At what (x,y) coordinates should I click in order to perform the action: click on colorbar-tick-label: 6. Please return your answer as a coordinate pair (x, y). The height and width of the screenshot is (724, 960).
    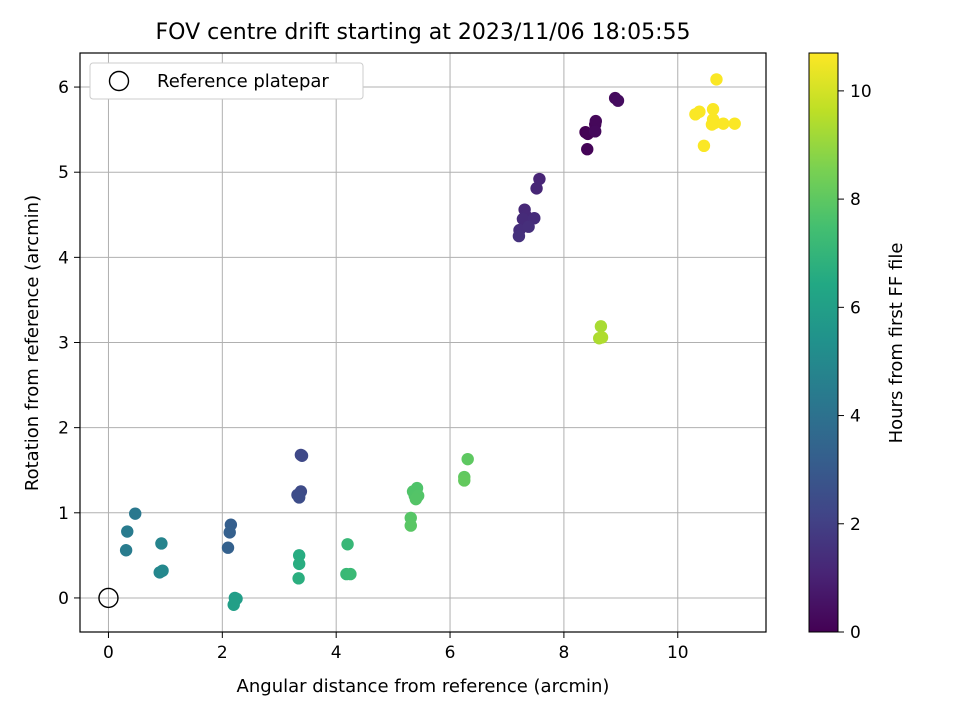
    Looking at the image, I should click on (855, 308).